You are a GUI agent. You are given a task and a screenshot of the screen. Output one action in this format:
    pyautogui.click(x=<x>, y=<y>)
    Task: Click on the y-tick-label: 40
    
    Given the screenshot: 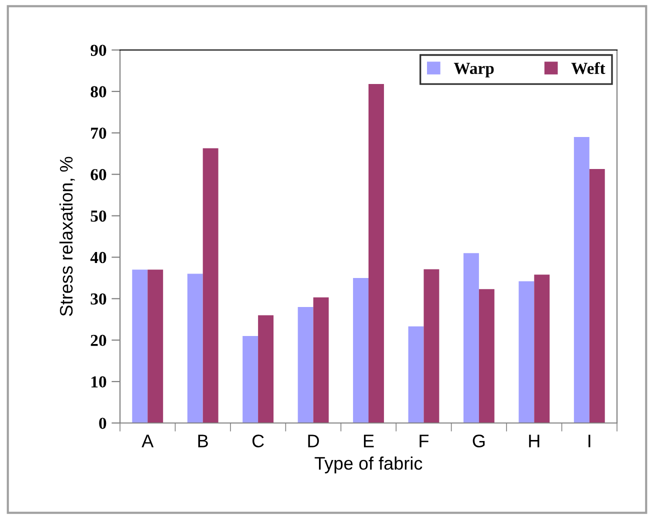 What is the action you would take?
    pyautogui.click(x=98, y=258)
    